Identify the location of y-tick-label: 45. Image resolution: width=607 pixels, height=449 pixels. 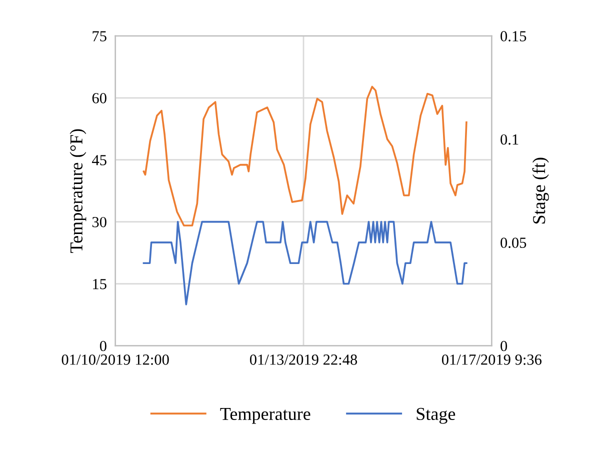
(99, 160).